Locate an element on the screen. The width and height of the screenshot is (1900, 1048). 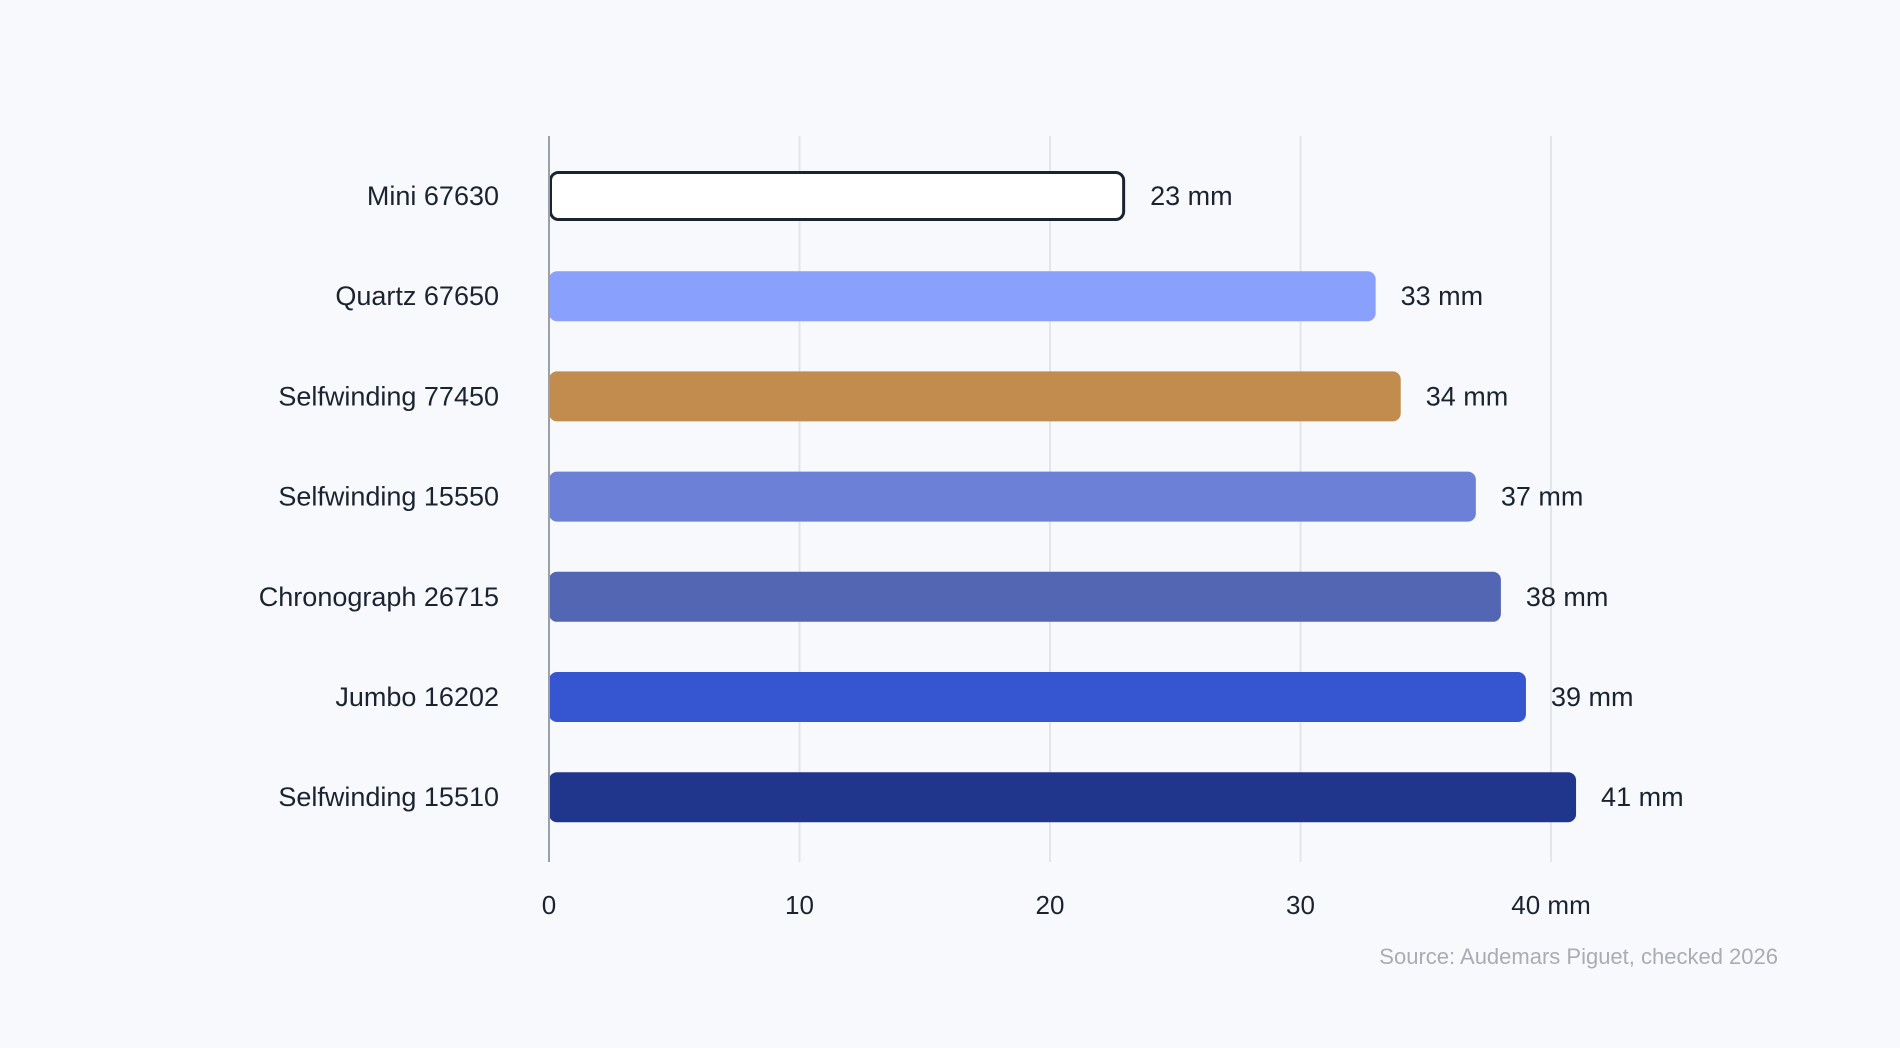
x-tick-label-40: 40 mm is located at coordinates (1550, 905).